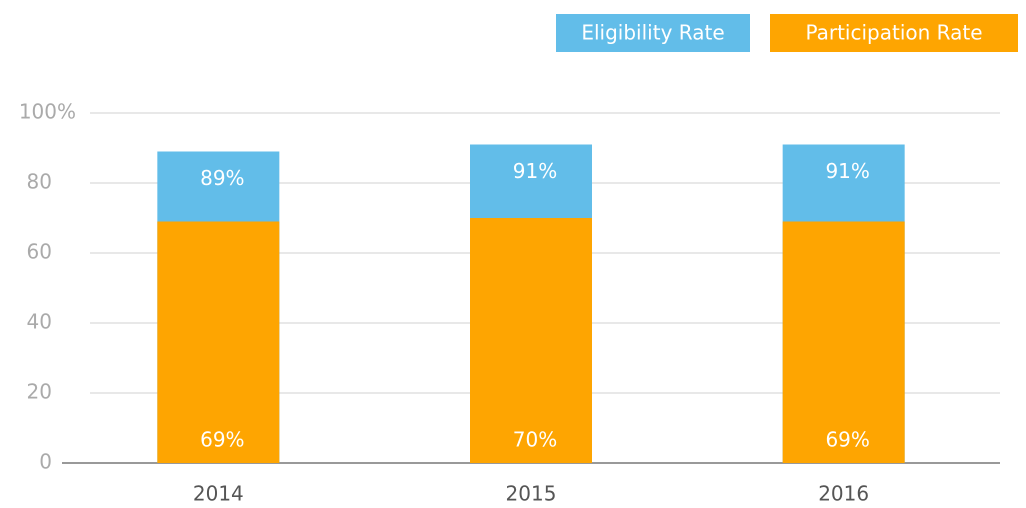  I want to click on legend-label: Eligibility Rate, so click(652, 33).